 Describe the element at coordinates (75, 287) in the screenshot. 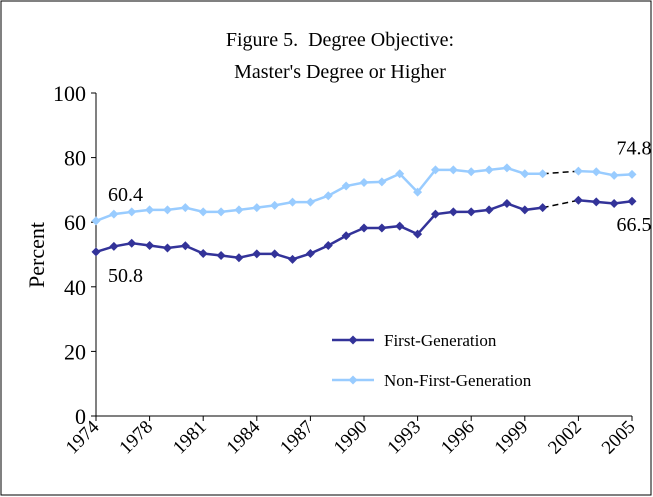

I see `y-tick-label: 40` at that location.